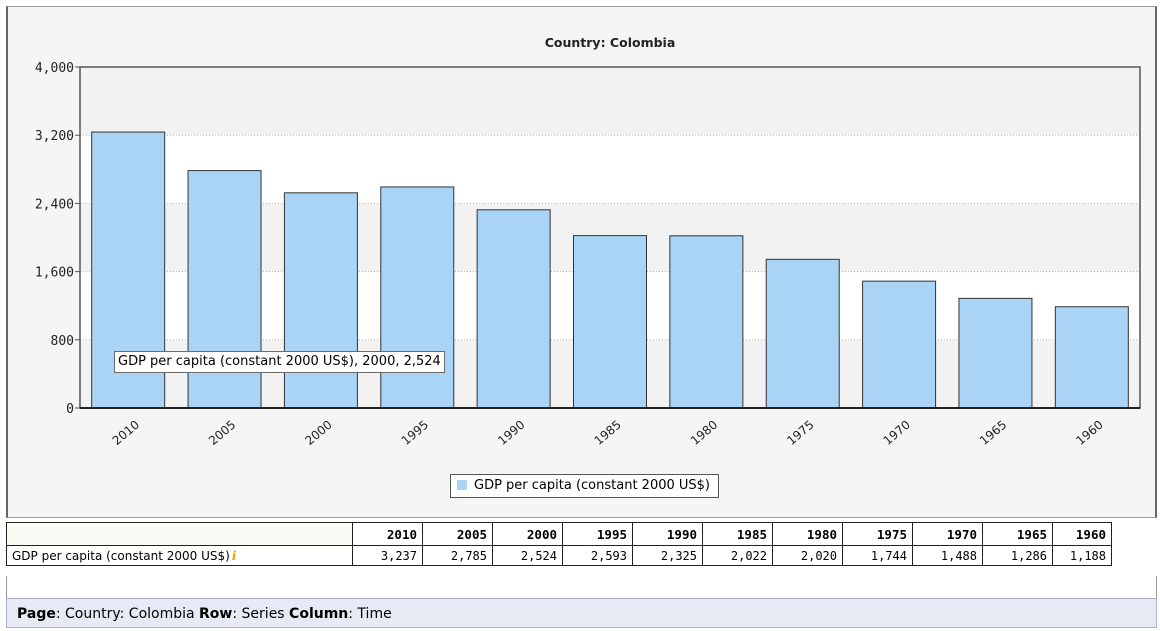  I want to click on footer-row-value: : Series, so click(261, 614).